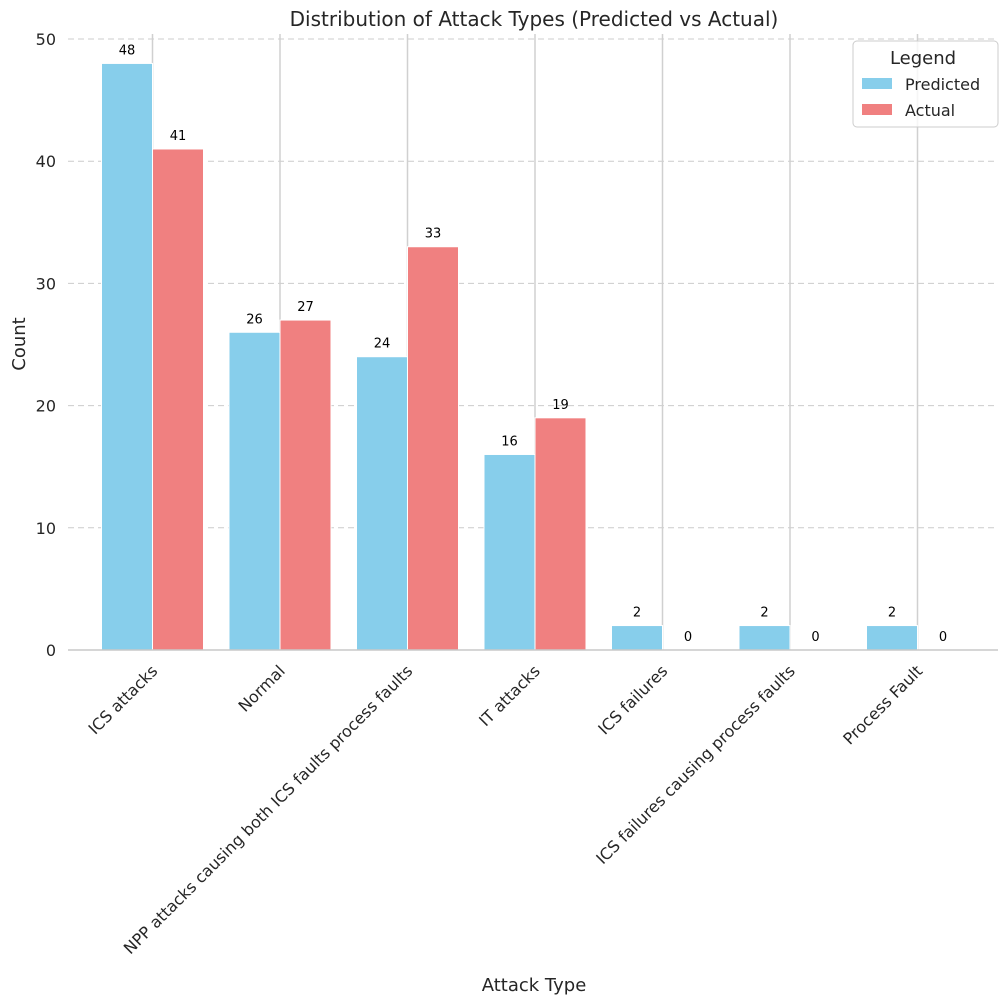  I want to click on y-tick-label: 20, so click(46, 406).